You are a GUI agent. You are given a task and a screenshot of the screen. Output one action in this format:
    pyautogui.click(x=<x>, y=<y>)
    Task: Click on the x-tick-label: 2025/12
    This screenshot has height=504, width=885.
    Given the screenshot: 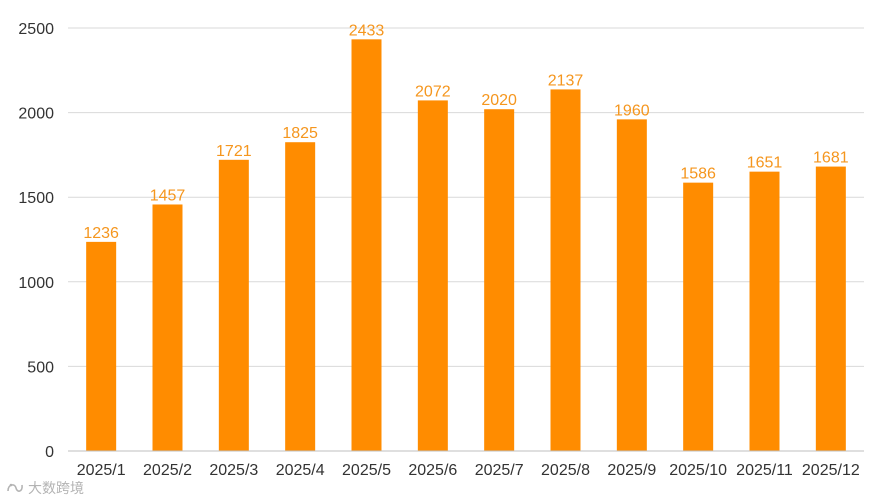 What is the action you would take?
    pyautogui.click(x=831, y=470)
    